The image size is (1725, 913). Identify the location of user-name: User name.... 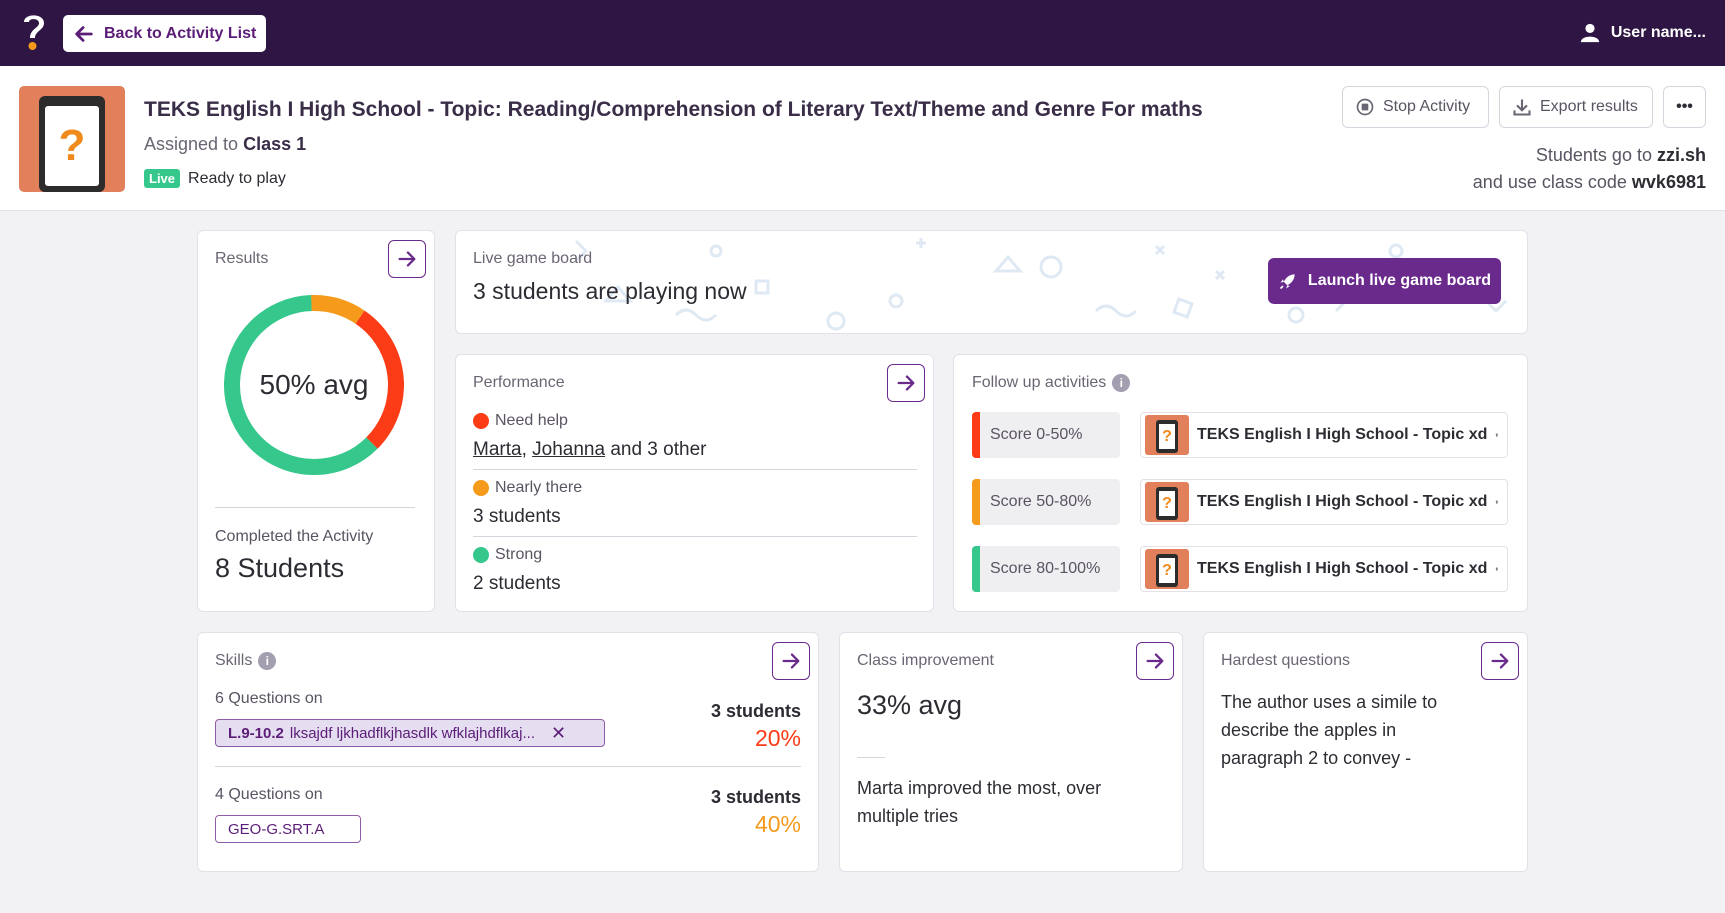
(1658, 32).